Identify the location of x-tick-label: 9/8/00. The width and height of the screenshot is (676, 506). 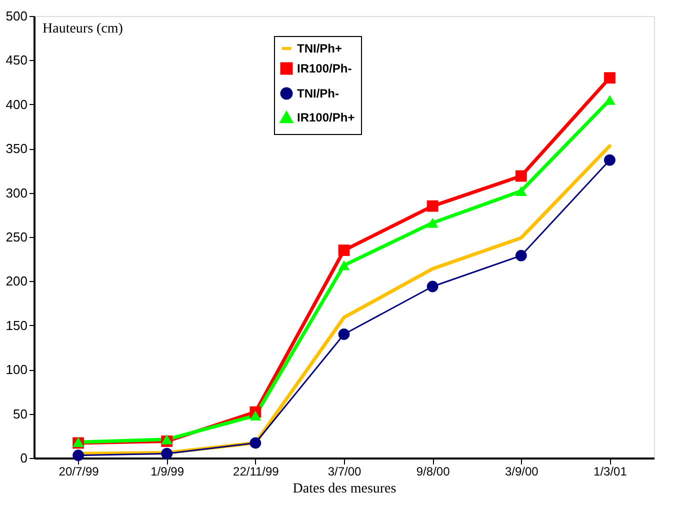
(433, 471).